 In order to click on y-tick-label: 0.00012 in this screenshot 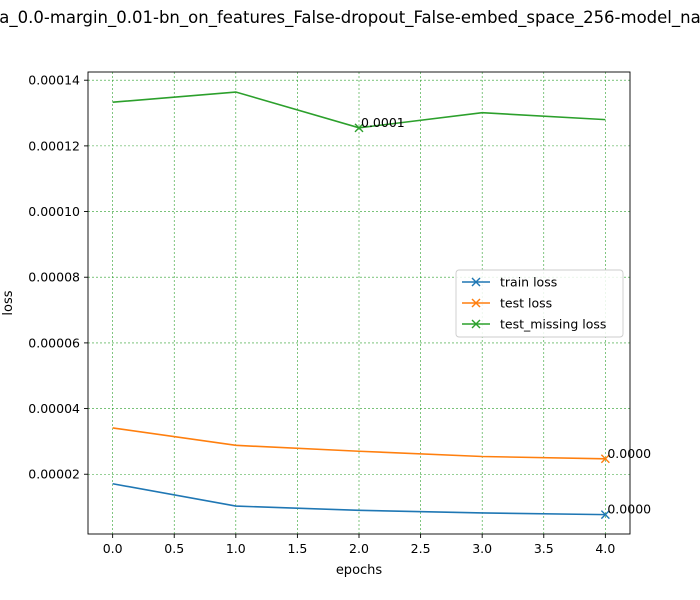, I will do `click(54, 145)`.